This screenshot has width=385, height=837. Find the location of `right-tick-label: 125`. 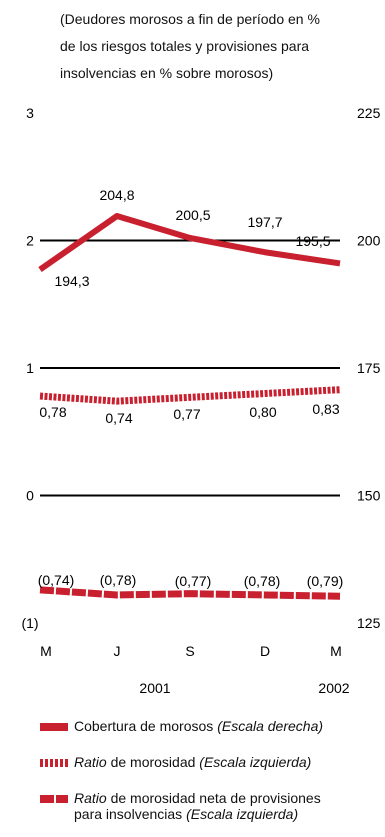

right-tick-label: 125 is located at coordinates (369, 623).